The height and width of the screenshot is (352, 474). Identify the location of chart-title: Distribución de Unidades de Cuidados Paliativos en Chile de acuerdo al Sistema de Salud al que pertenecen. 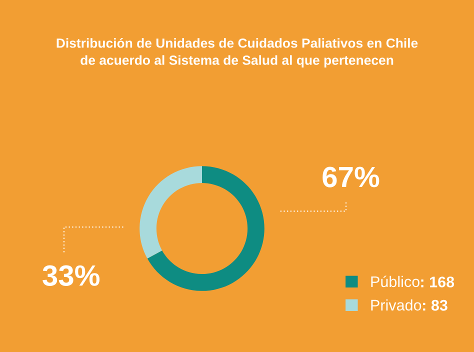
(237, 53).